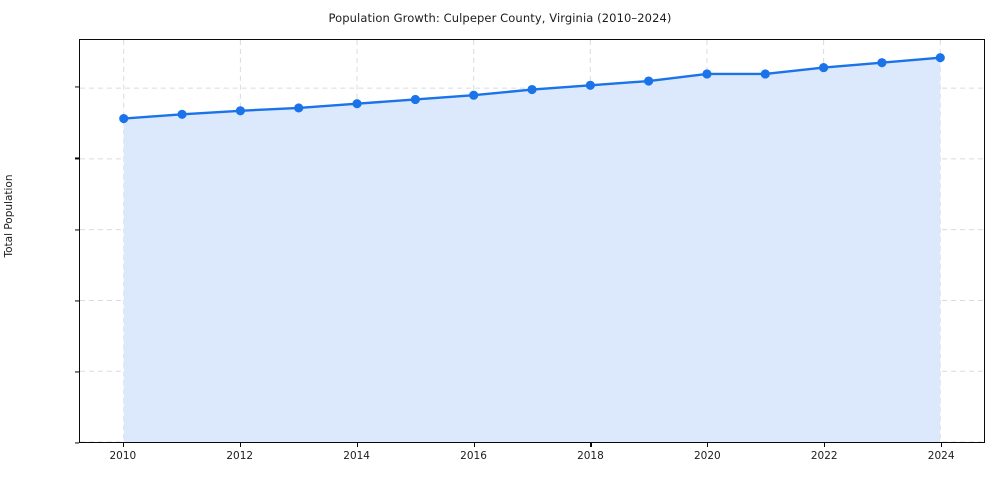 The height and width of the screenshot is (500, 1000). What do you see at coordinates (357, 104) in the screenshot?
I see `data-point-2014` at bounding box center [357, 104].